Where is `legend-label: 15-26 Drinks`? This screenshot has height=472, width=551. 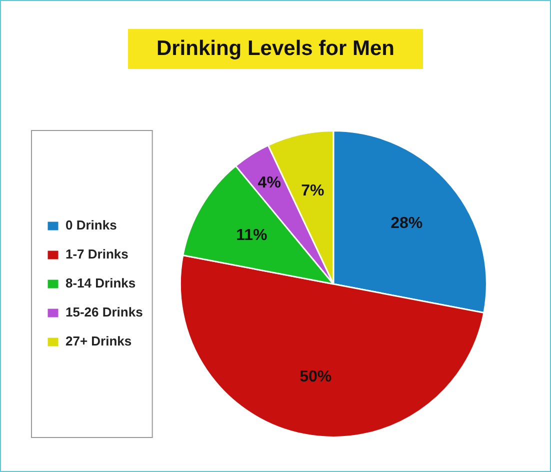
legend-label: 15-26 Drinks is located at coordinates (104, 312).